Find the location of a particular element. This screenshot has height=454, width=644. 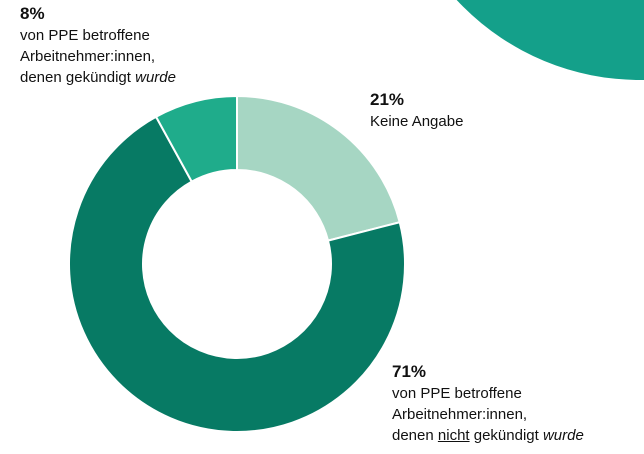

label-text: nicht is located at coordinates (453, 435).